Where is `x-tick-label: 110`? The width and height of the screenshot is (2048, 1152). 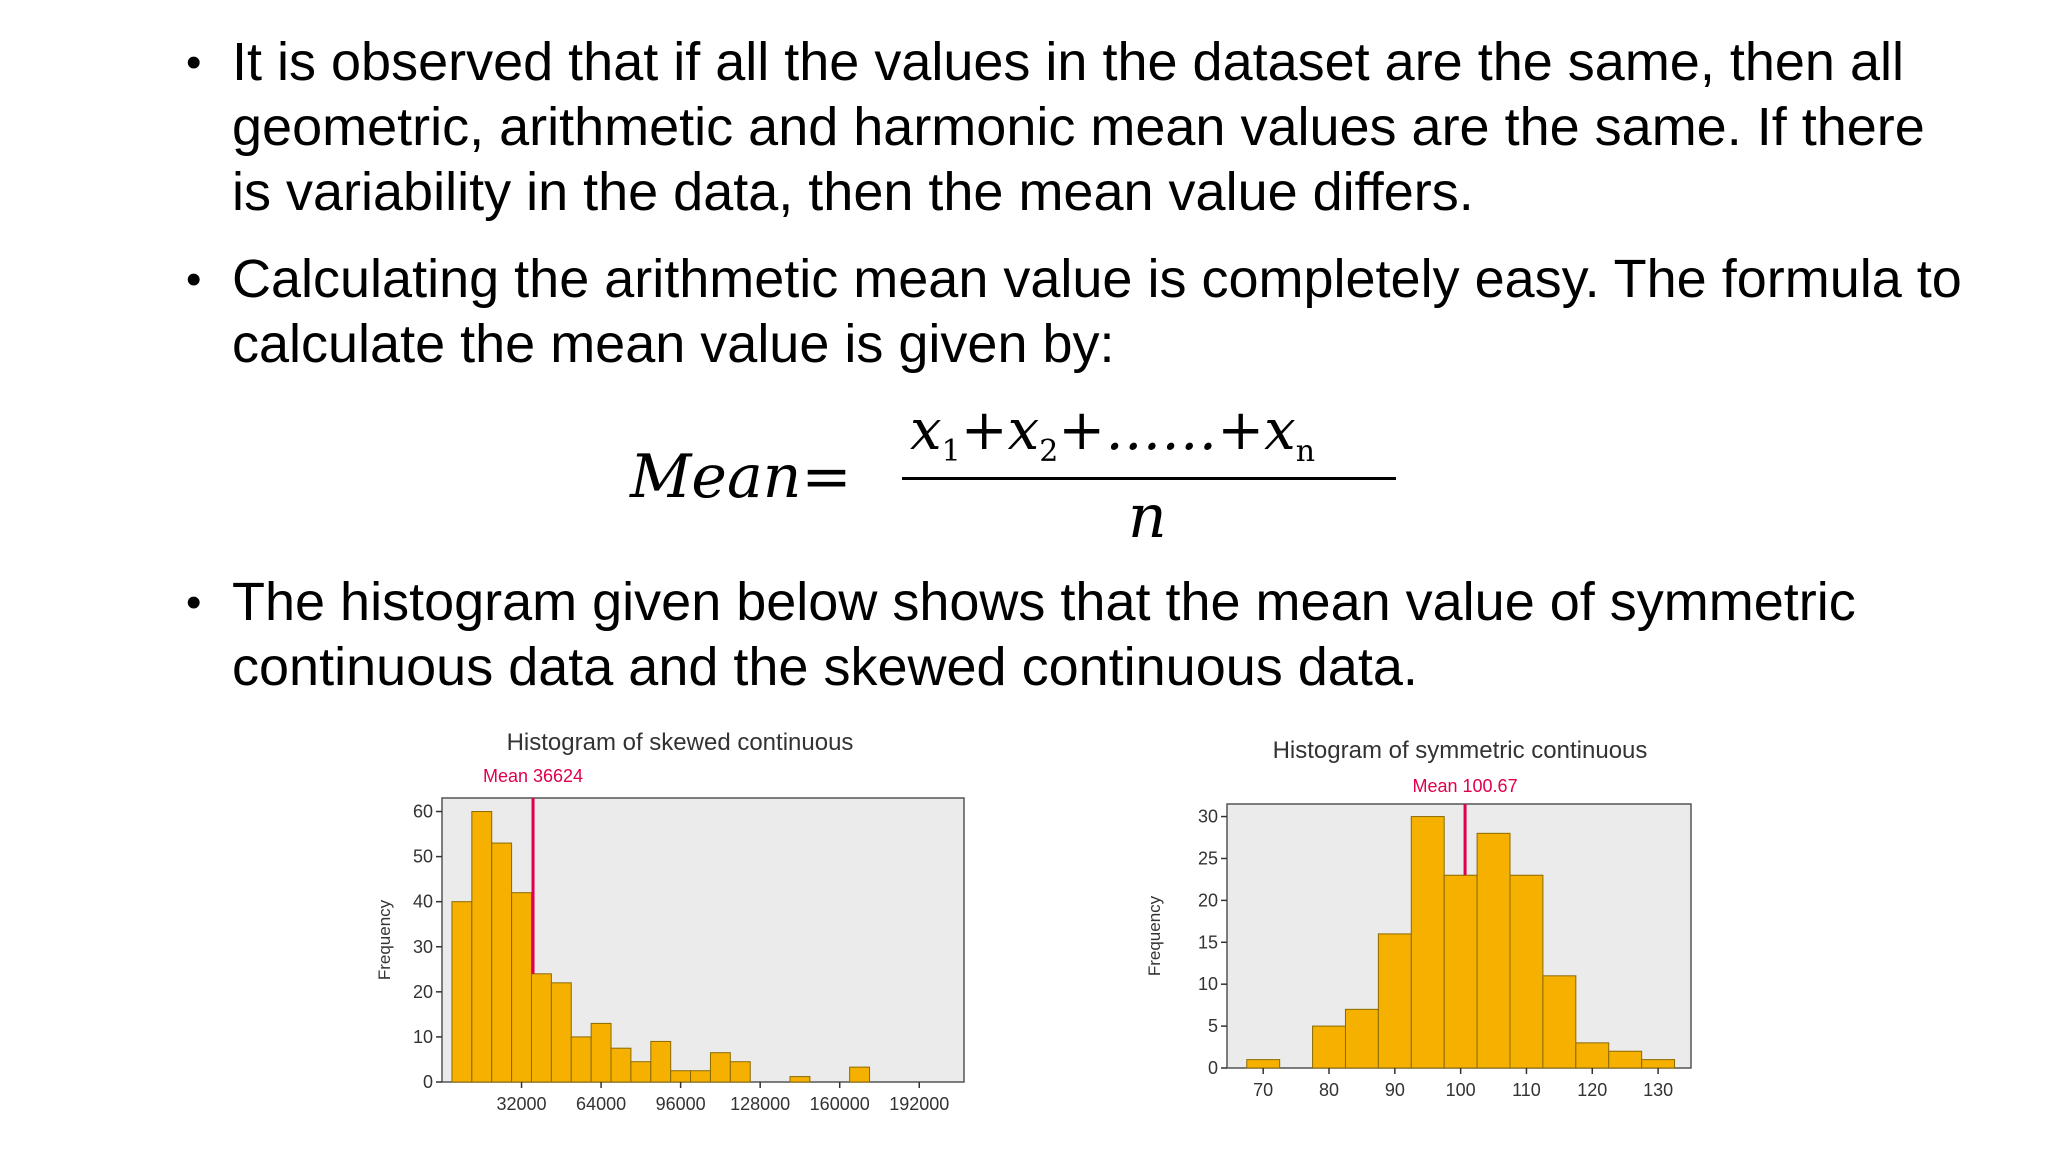
x-tick-label: 110 is located at coordinates (1526, 1090).